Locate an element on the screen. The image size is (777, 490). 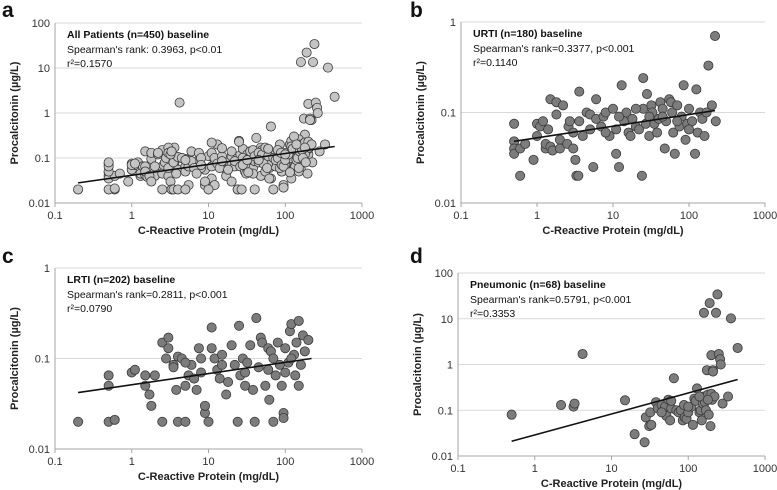
panel-letter: c is located at coordinates (8, 256).